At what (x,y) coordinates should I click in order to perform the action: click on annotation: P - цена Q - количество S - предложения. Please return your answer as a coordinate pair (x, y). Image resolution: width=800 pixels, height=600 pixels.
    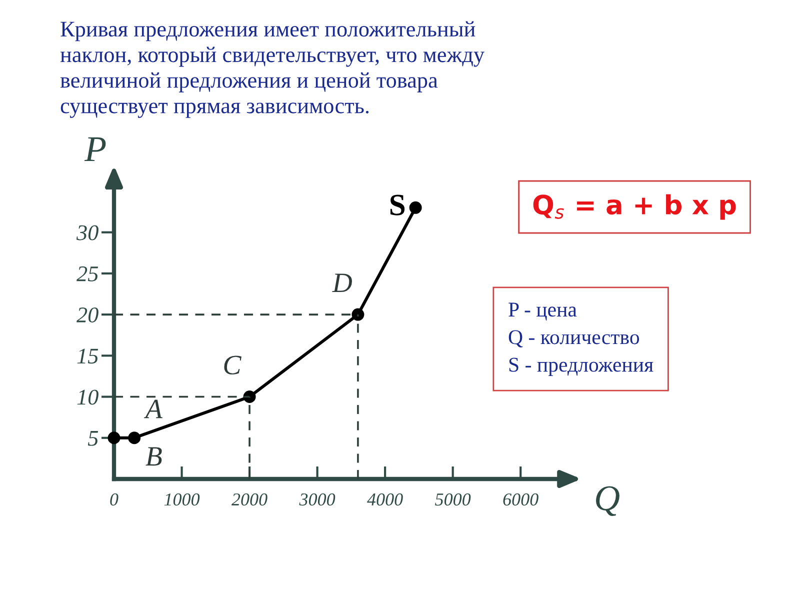
    Looking at the image, I should click on (581, 339).